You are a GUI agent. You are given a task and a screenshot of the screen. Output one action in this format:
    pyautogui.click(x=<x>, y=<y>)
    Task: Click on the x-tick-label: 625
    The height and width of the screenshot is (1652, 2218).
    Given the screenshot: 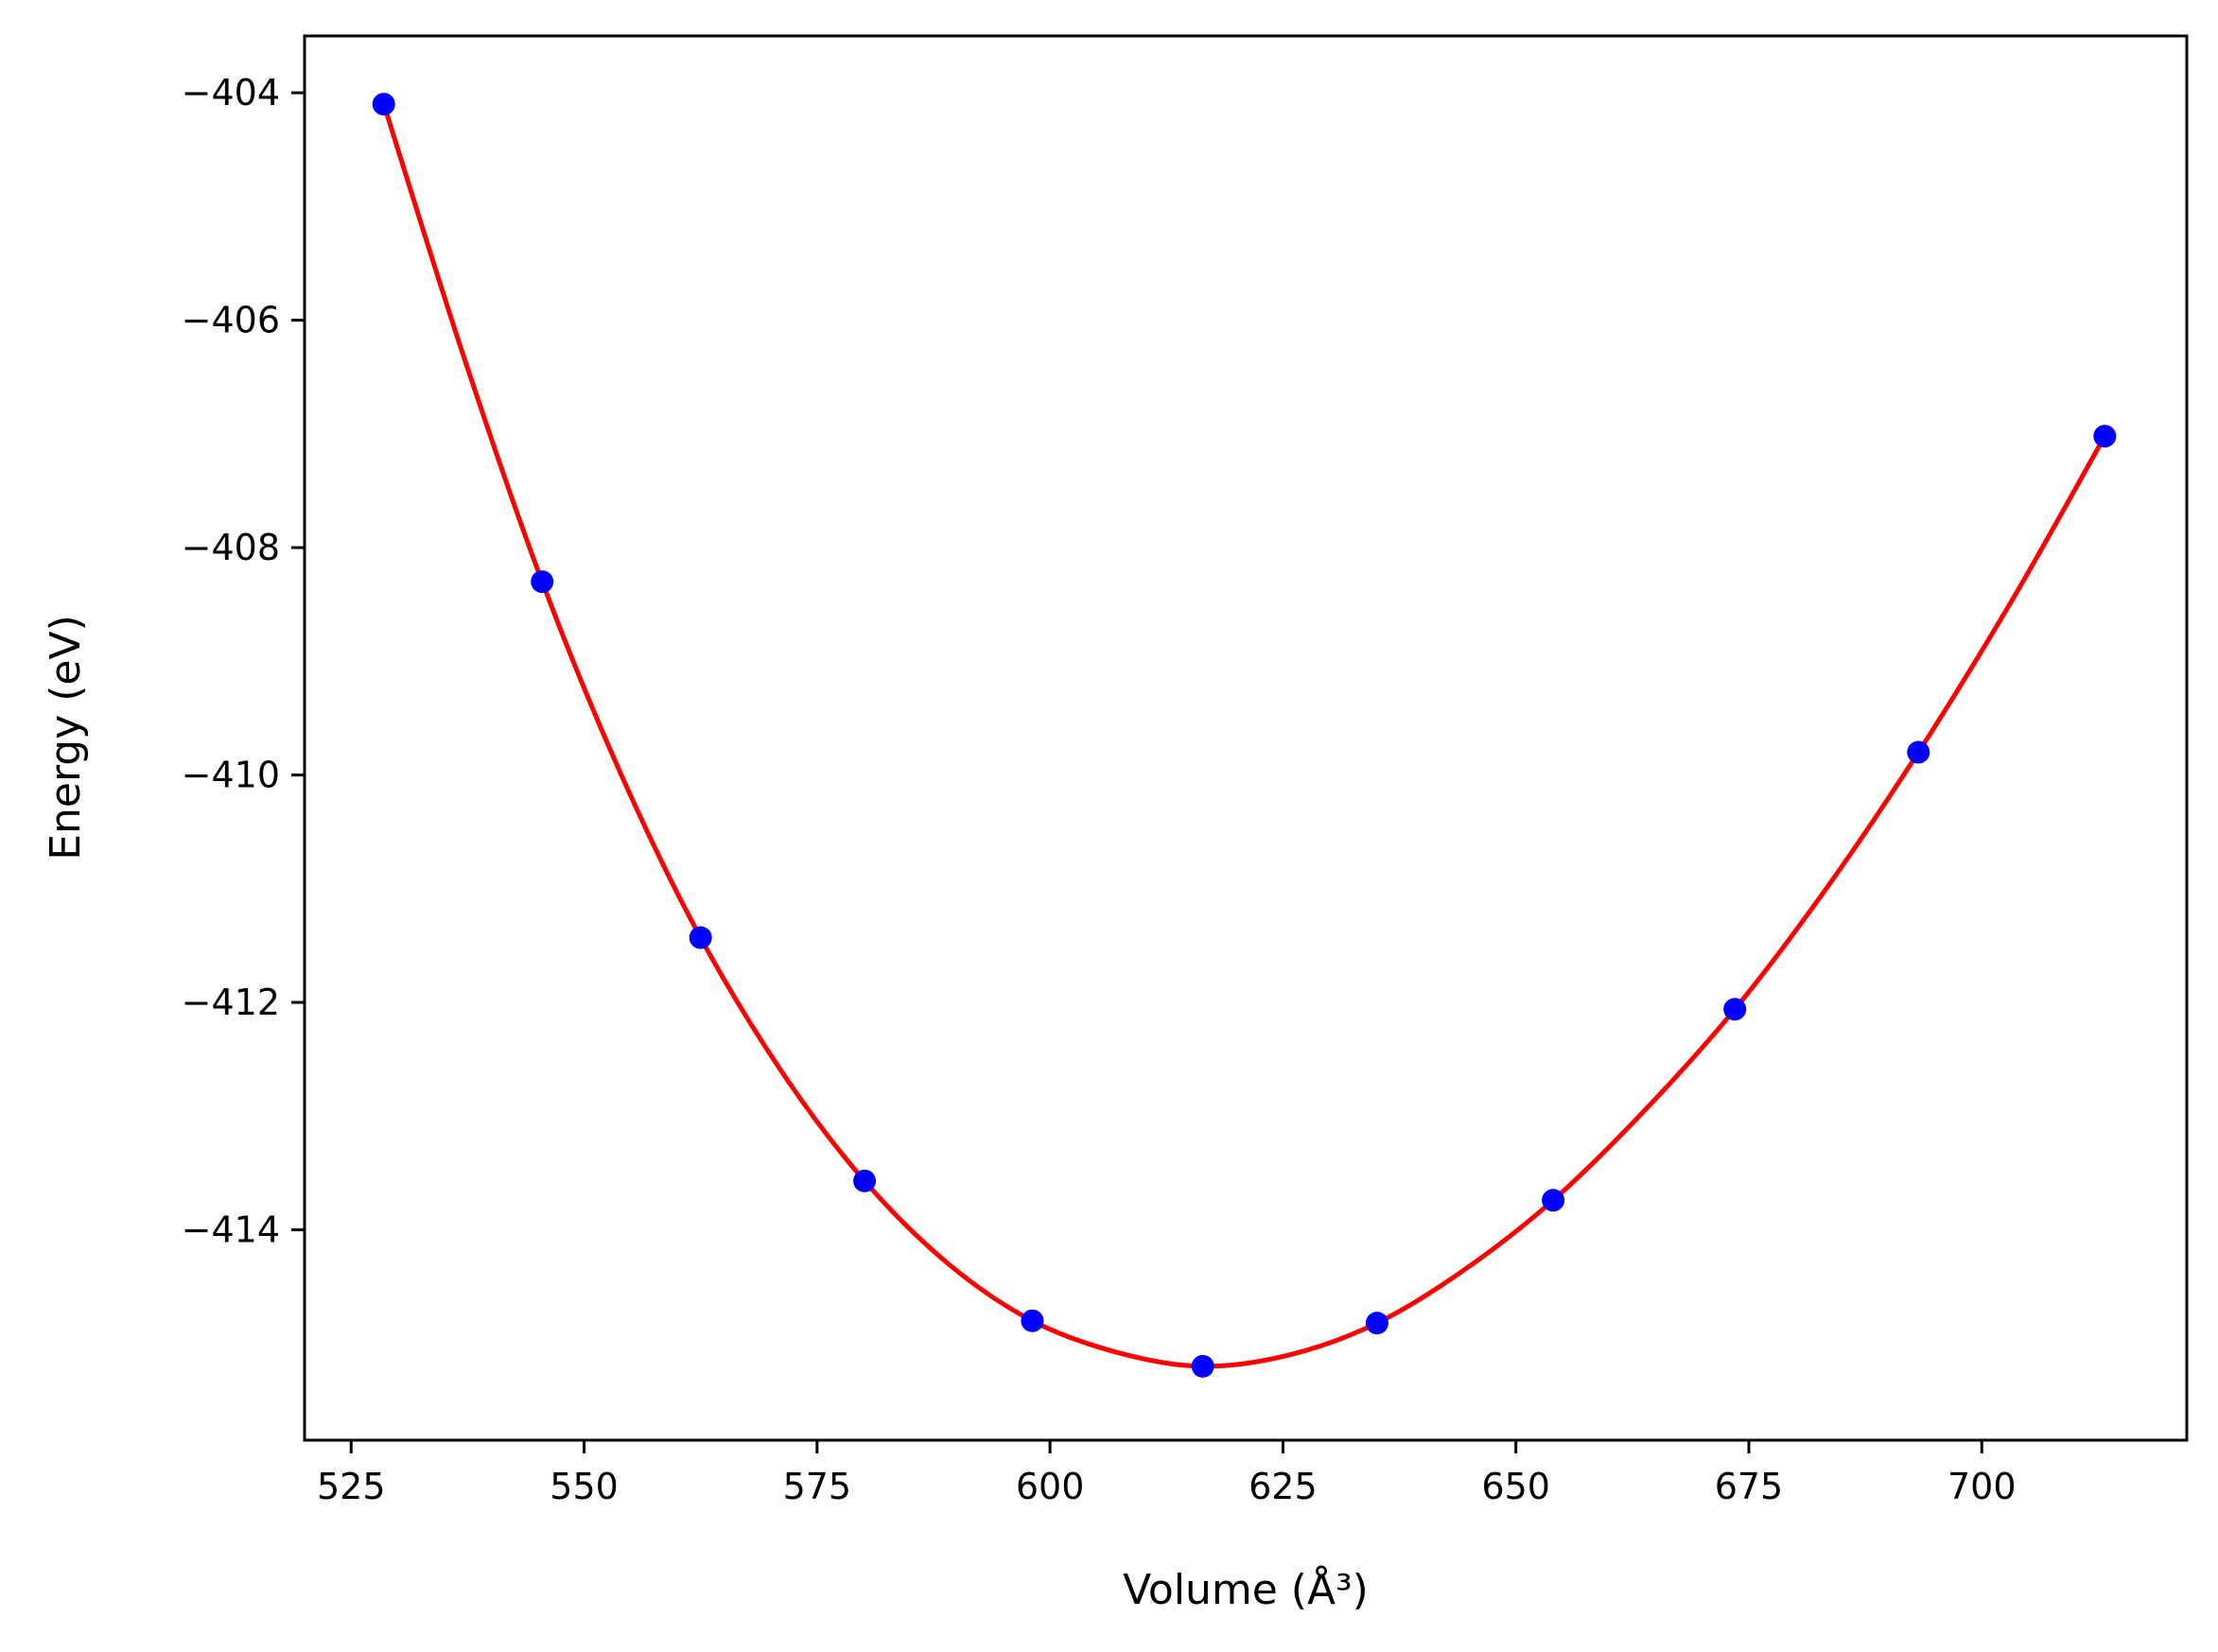 What is the action you would take?
    pyautogui.click(x=1283, y=1487)
    